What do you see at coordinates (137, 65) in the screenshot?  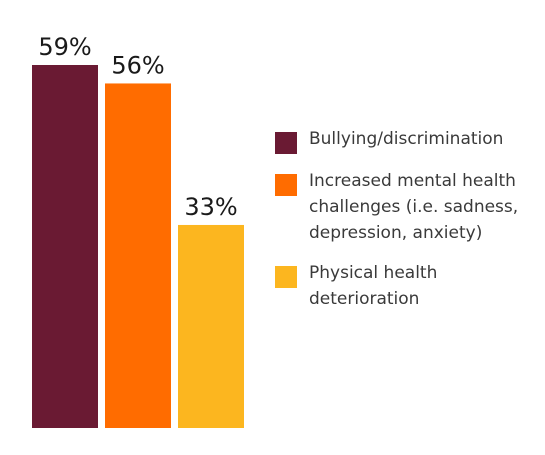 I see `bar-value-label: 56%` at bounding box center [137, 65].